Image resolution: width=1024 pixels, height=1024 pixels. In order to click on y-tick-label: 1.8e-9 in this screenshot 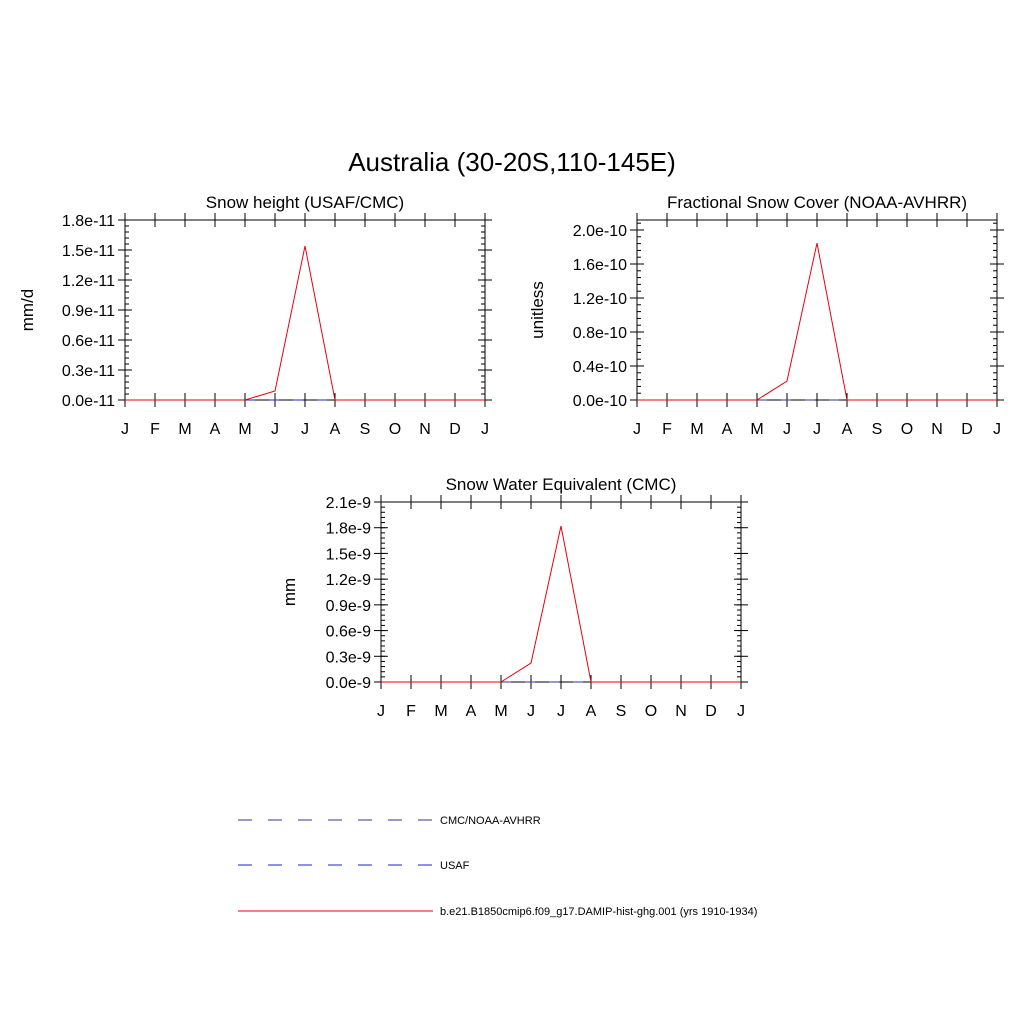, I will do `click(348, 529)`.